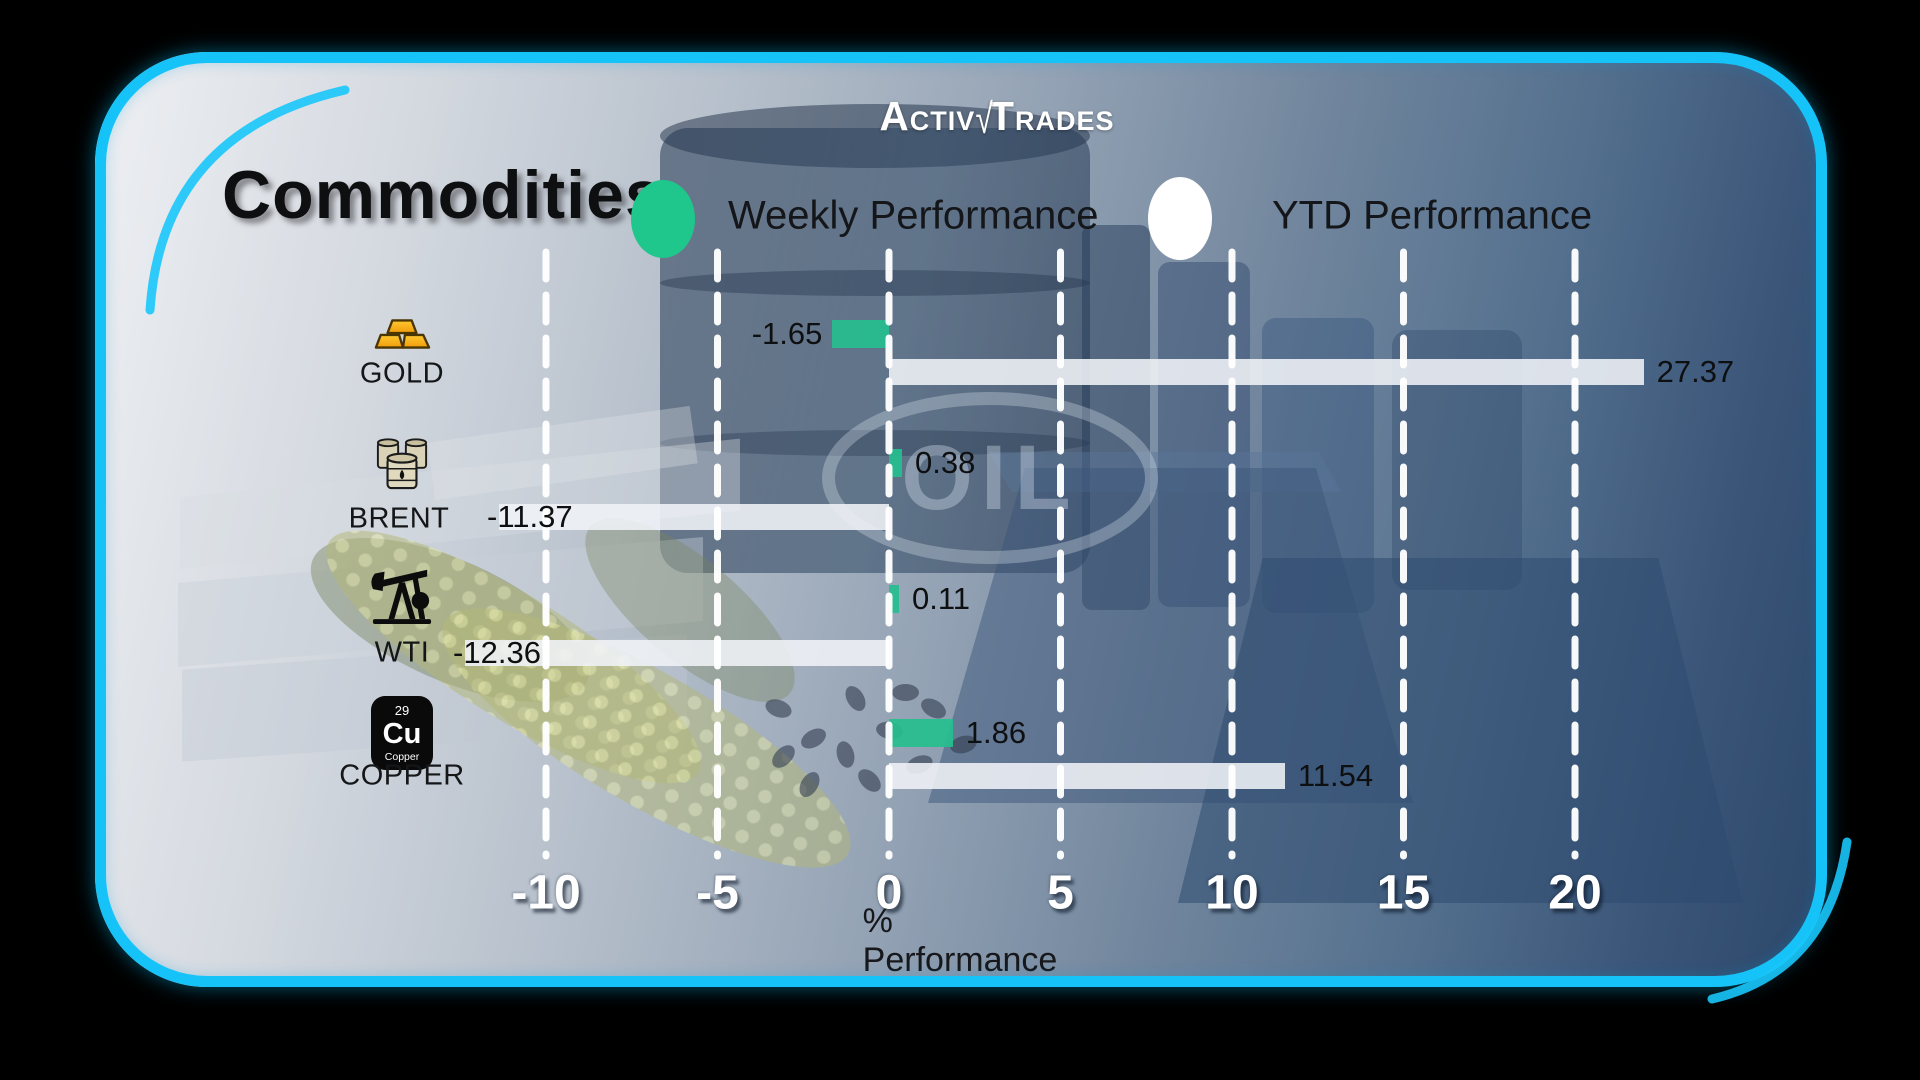 The image size is (1920, 1080). What do you see at coordinates (1180, 218) in the screenshot?
I see `ytd-legend-dot` at bounding box center [1180, 218].